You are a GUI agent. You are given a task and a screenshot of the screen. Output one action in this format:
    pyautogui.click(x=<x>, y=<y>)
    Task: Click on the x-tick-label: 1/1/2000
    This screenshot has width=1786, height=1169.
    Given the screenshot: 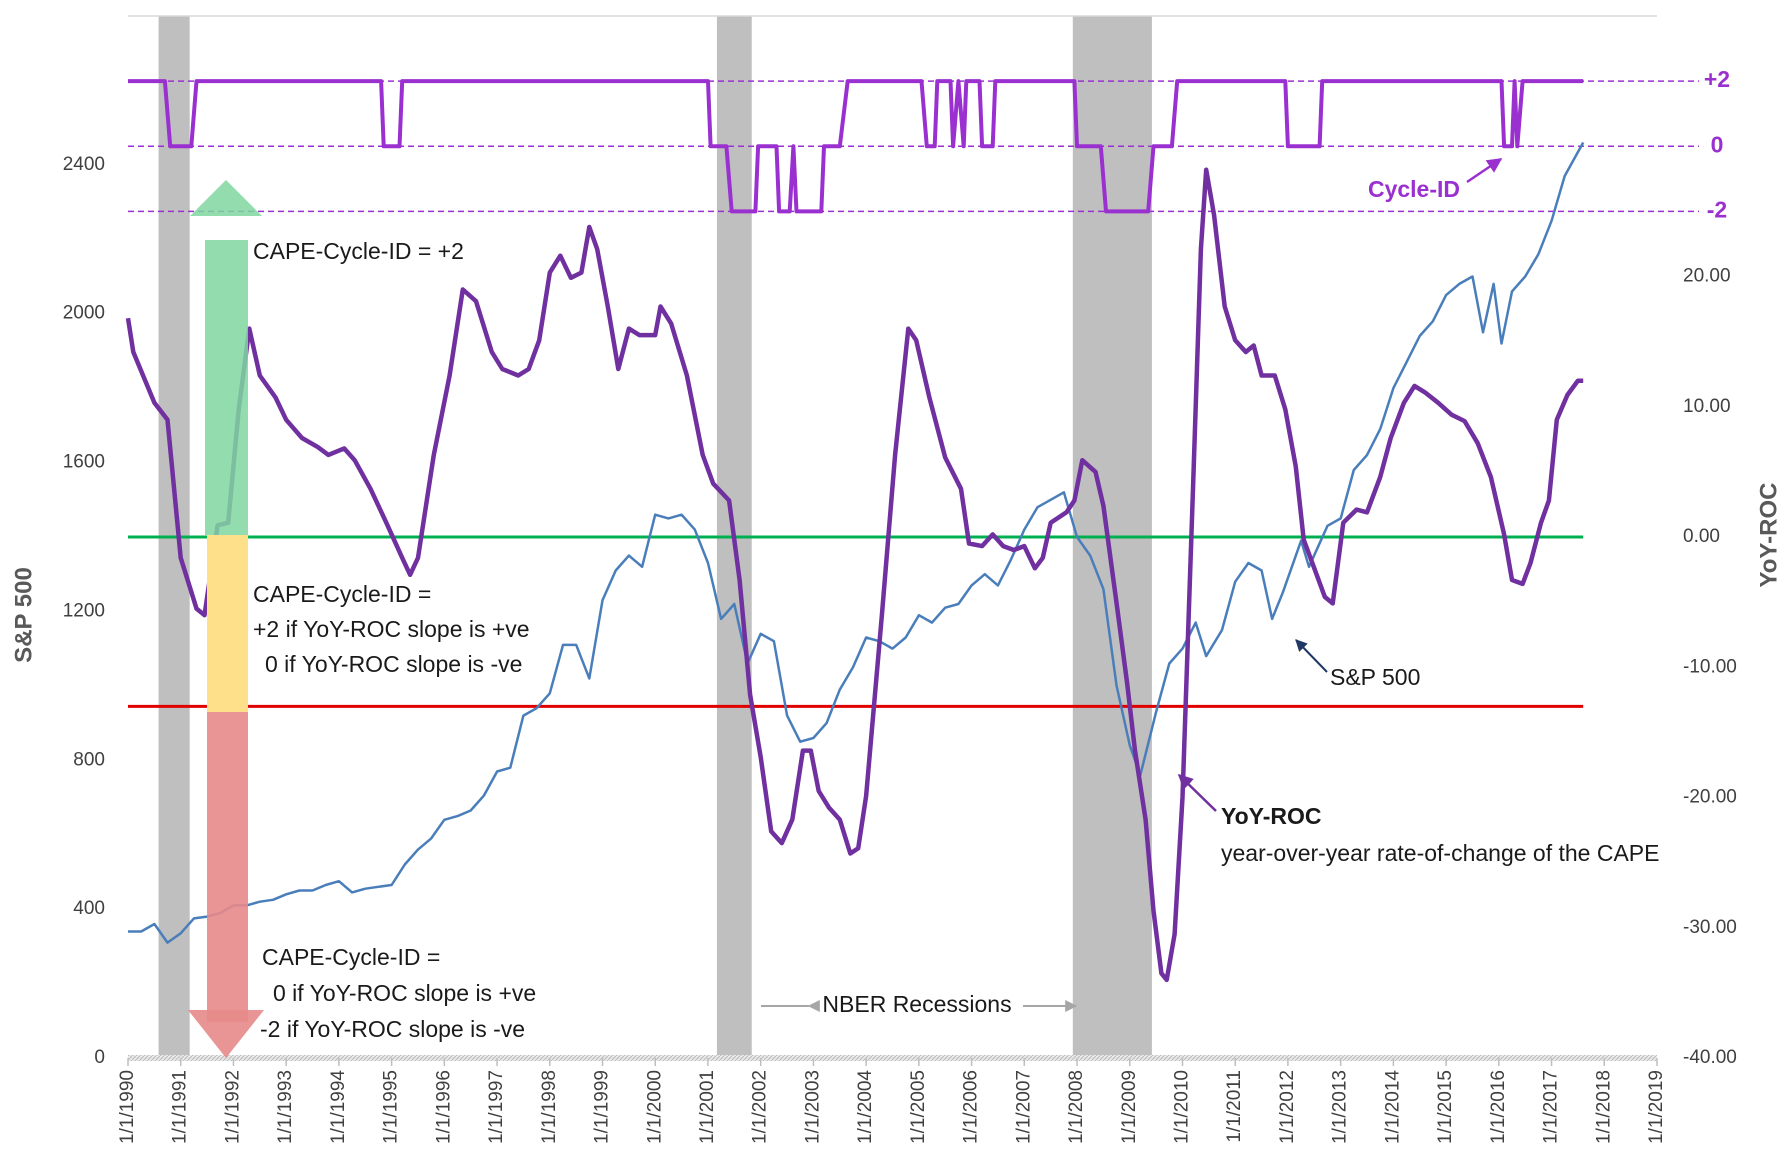 What is the action you would take?
    pyautogui.click(x=654, y=1107)
    